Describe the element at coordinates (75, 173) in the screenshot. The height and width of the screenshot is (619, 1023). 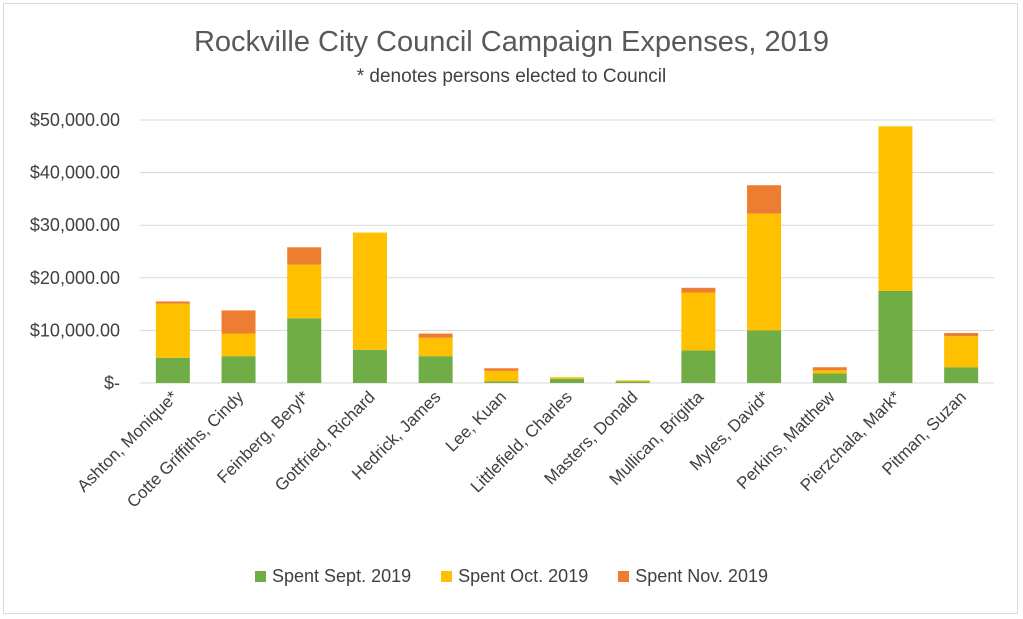
I see `y-tick-label: $40,000.00` at that location.